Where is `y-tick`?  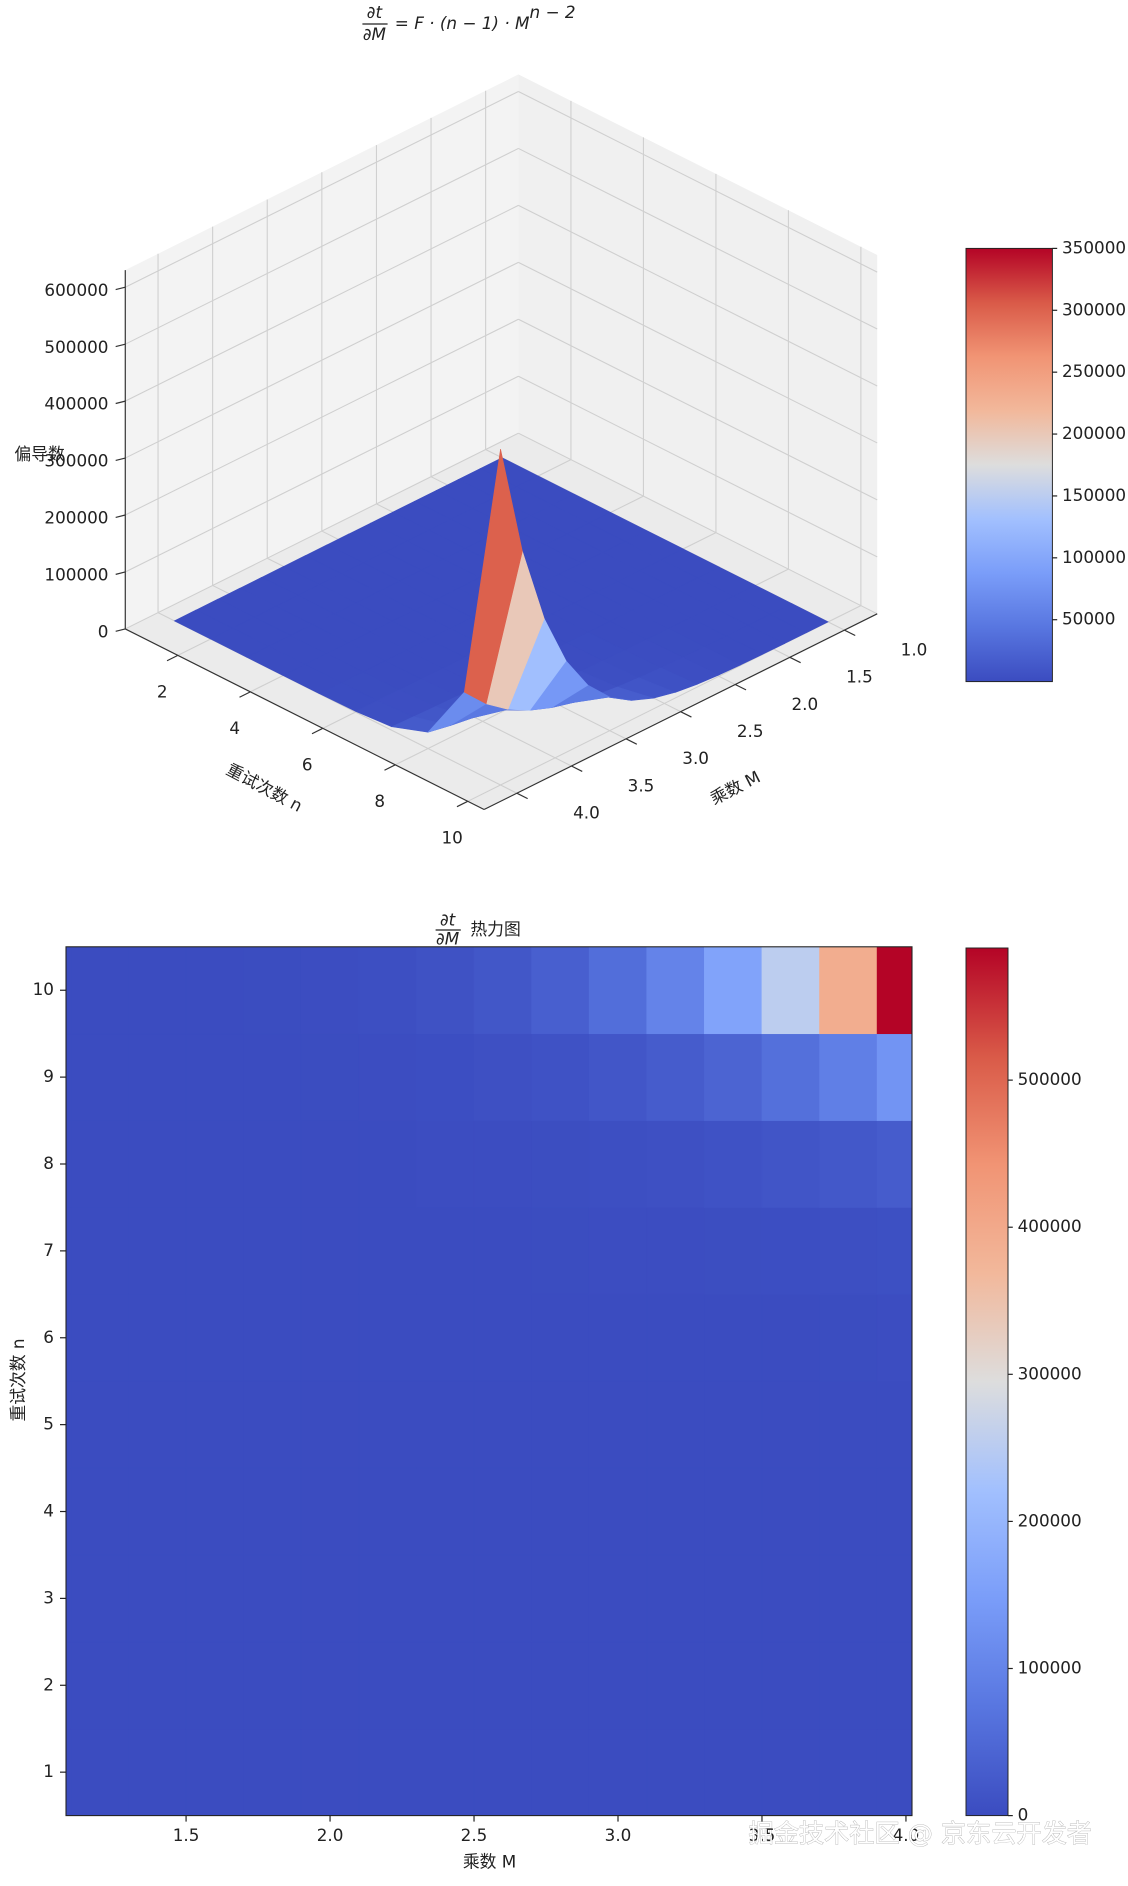
y-tick is located at coordinates (390, 767).